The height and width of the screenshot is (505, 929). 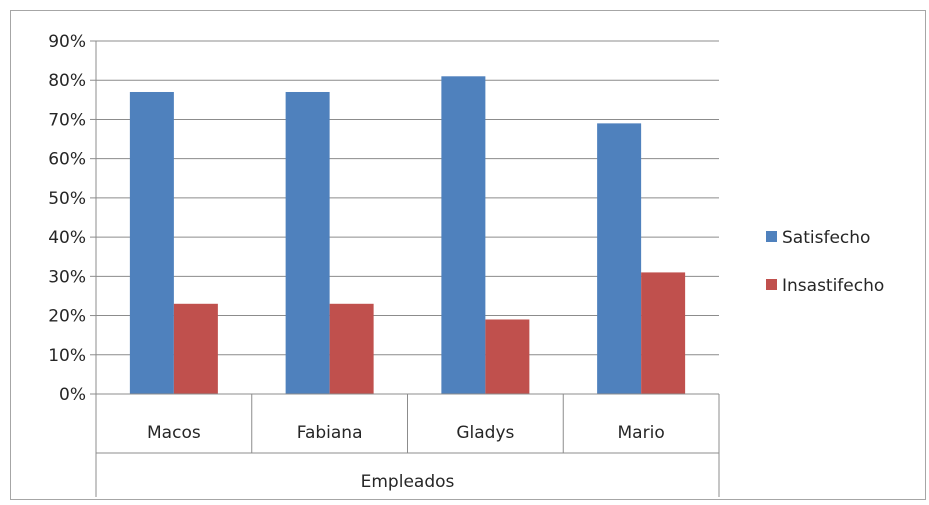 What do you see at coordinates (67, 238) in the screenshot?
I see `y-tick-label: 40%` at bounding box center [67, 238].